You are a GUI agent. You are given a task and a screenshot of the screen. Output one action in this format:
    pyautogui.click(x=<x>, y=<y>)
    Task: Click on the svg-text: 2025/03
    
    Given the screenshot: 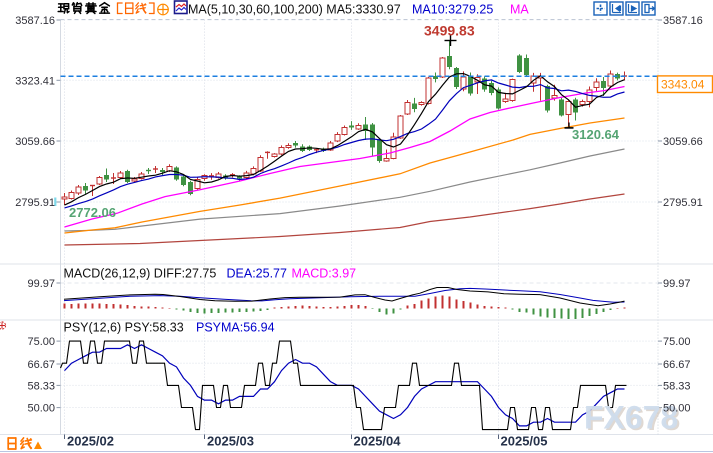 What is the action you would take?
    pyautogui.click(x=230, y=441)
    